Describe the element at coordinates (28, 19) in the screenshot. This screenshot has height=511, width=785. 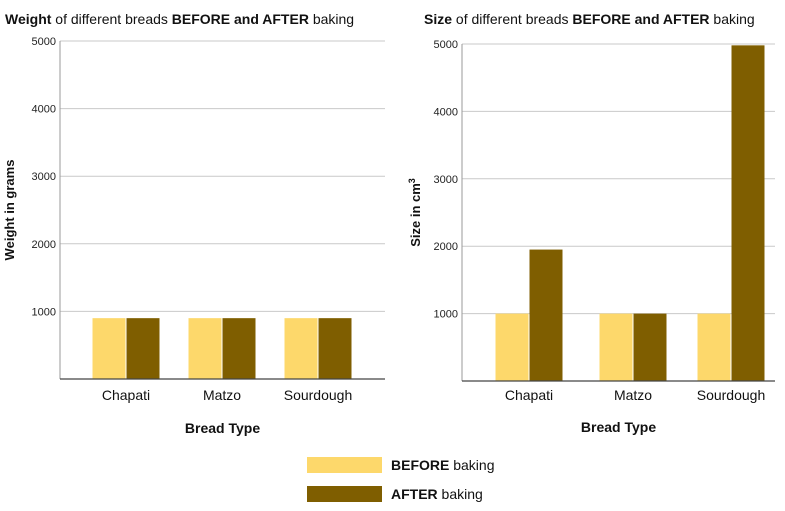
I see `chart-title-part-0: Weight` at that location.